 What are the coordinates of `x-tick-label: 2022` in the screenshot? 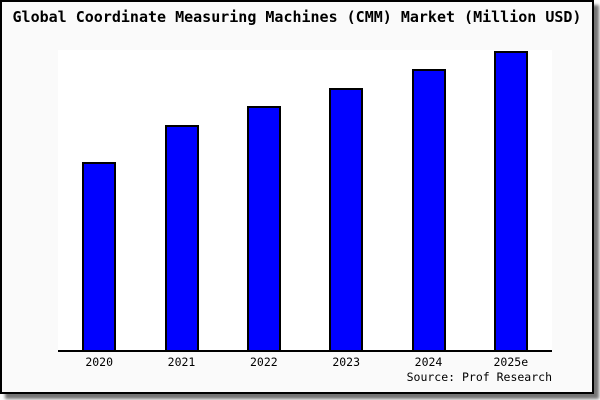 It's located at (263, 362).